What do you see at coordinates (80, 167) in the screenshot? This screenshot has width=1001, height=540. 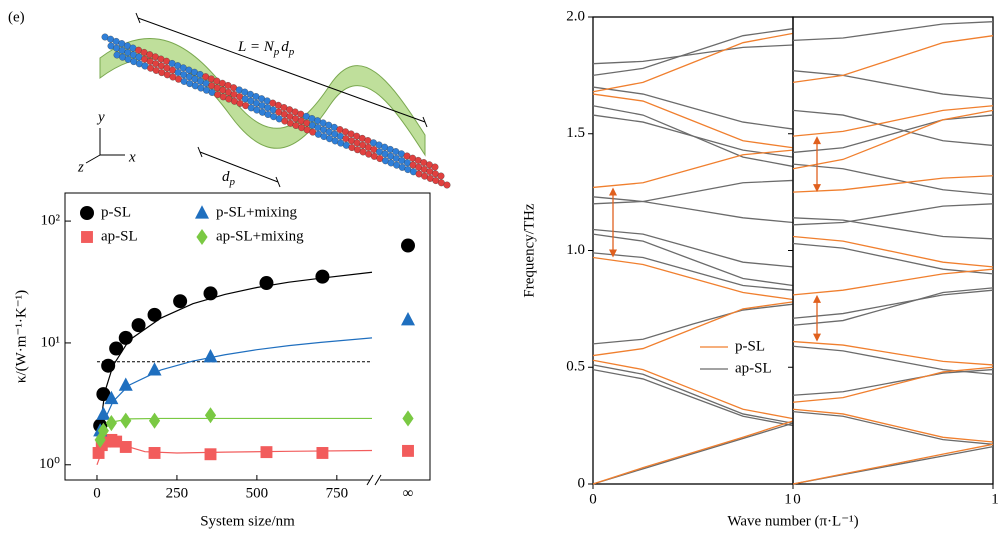 I see `axis-z-label: z` at bounding box center [80, 167].